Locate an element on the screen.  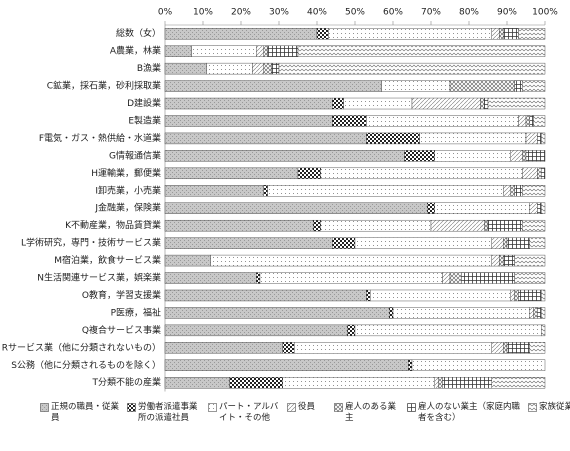
x-tick-label: 40% is located at coordinates (317, 13).